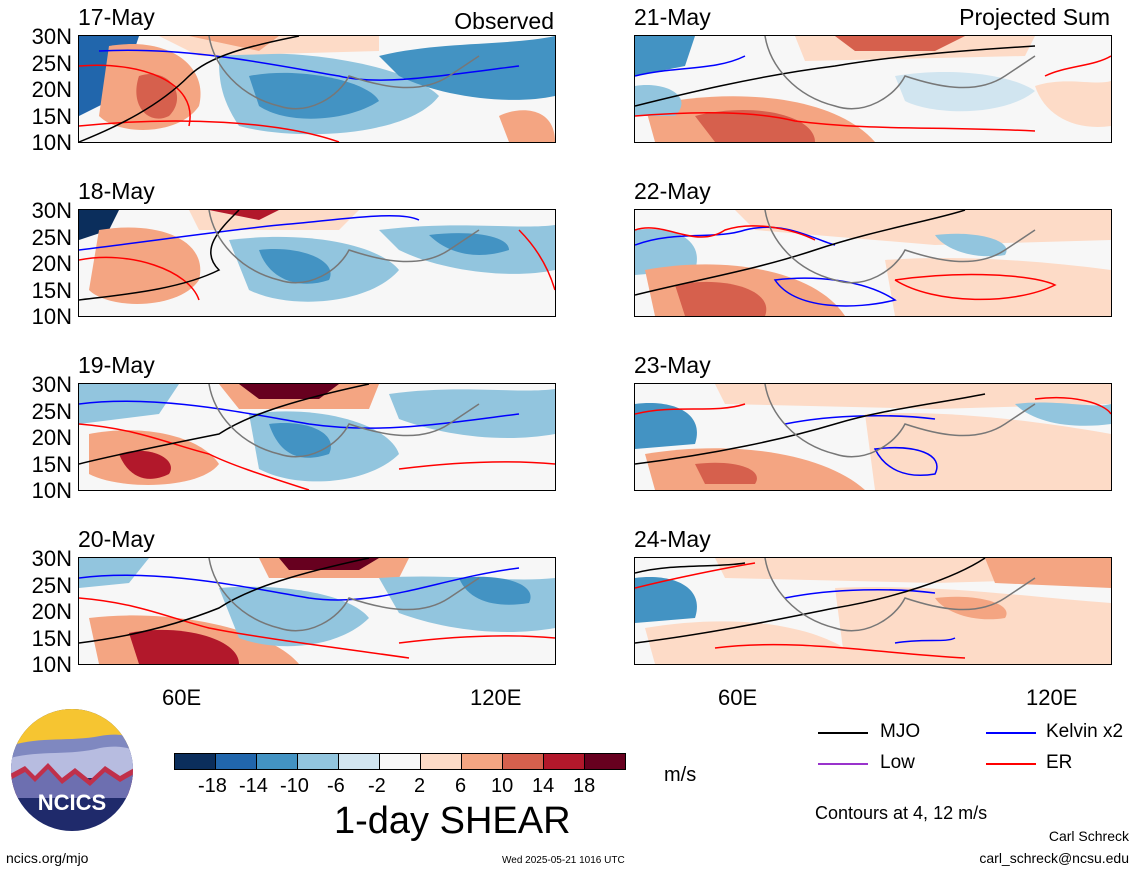  Describe the element at coordinates (336, 786) in the screenshot. I see `colorbar-tick: -6` at that location.